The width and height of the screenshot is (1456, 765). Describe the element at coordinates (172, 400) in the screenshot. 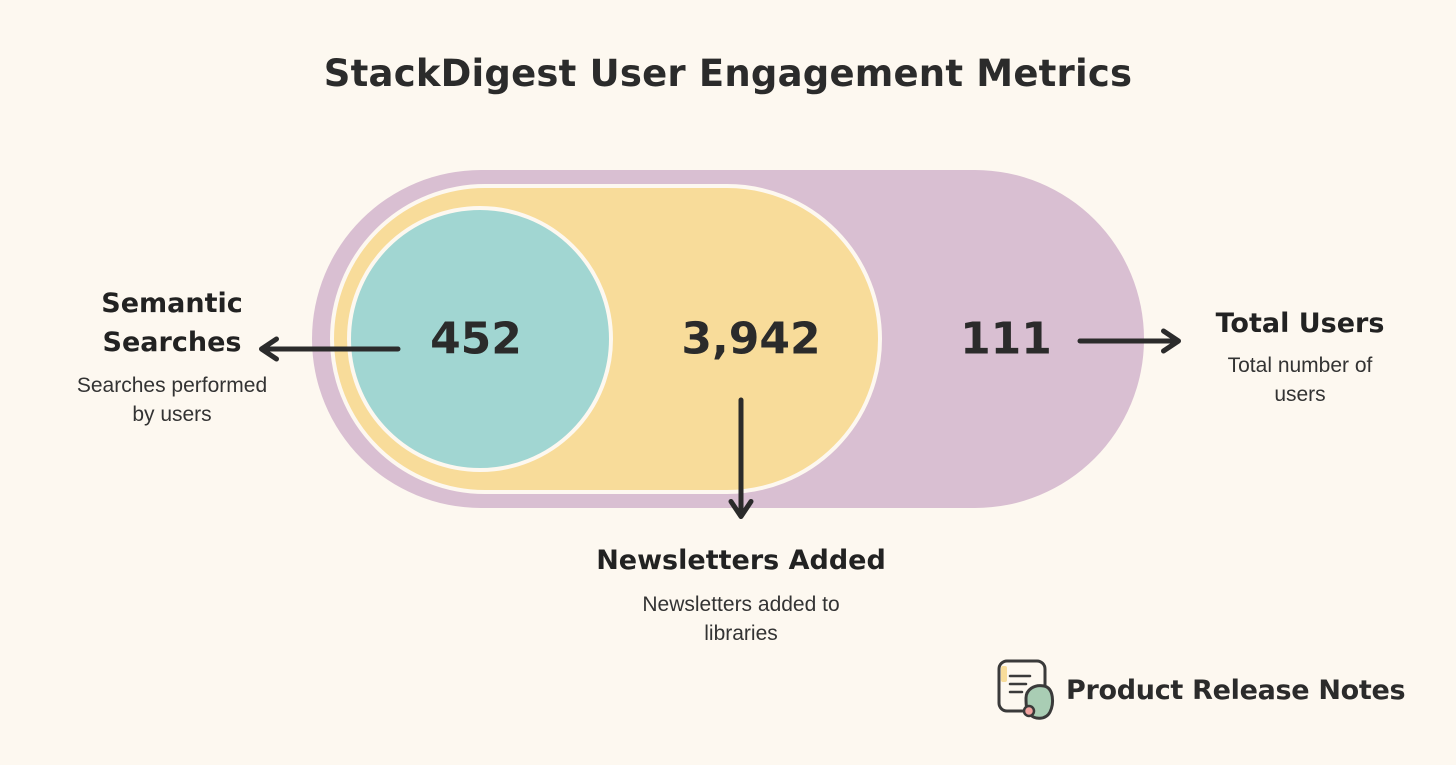

I see `searches-description: Searches performed by users` at that location.